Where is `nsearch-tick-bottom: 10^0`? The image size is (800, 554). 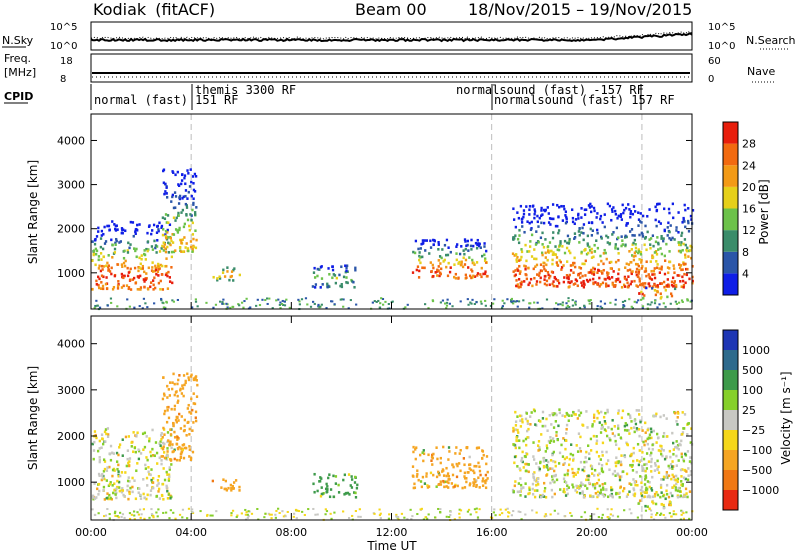 nsearch-tick-bottom: 10^0 is located at coordinates (721, 46).